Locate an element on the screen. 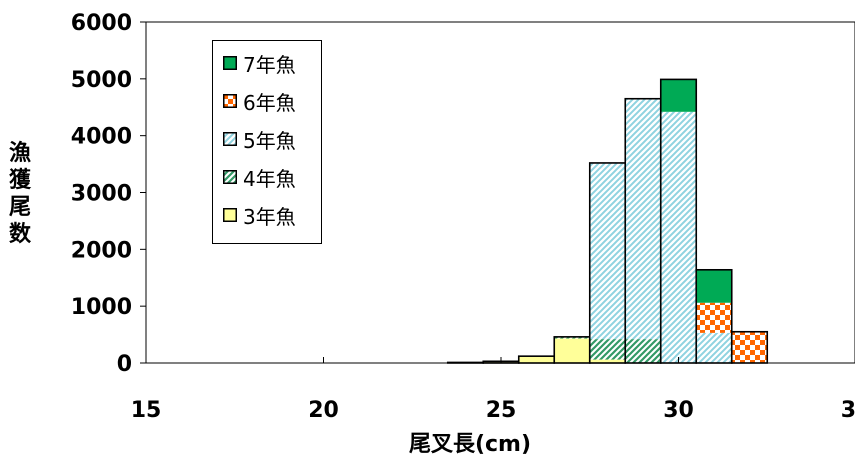  x-tick-label: 25 is located at coordinates (501, 410).